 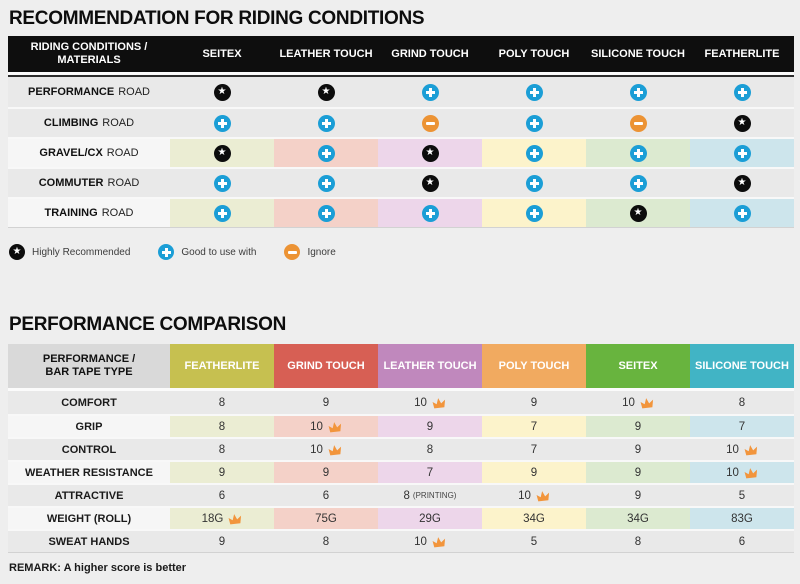 I want to click on riding-conditions-title: RECOMMENDATION FOR RIDING CONDITIONS, so click(x=217, y=18).